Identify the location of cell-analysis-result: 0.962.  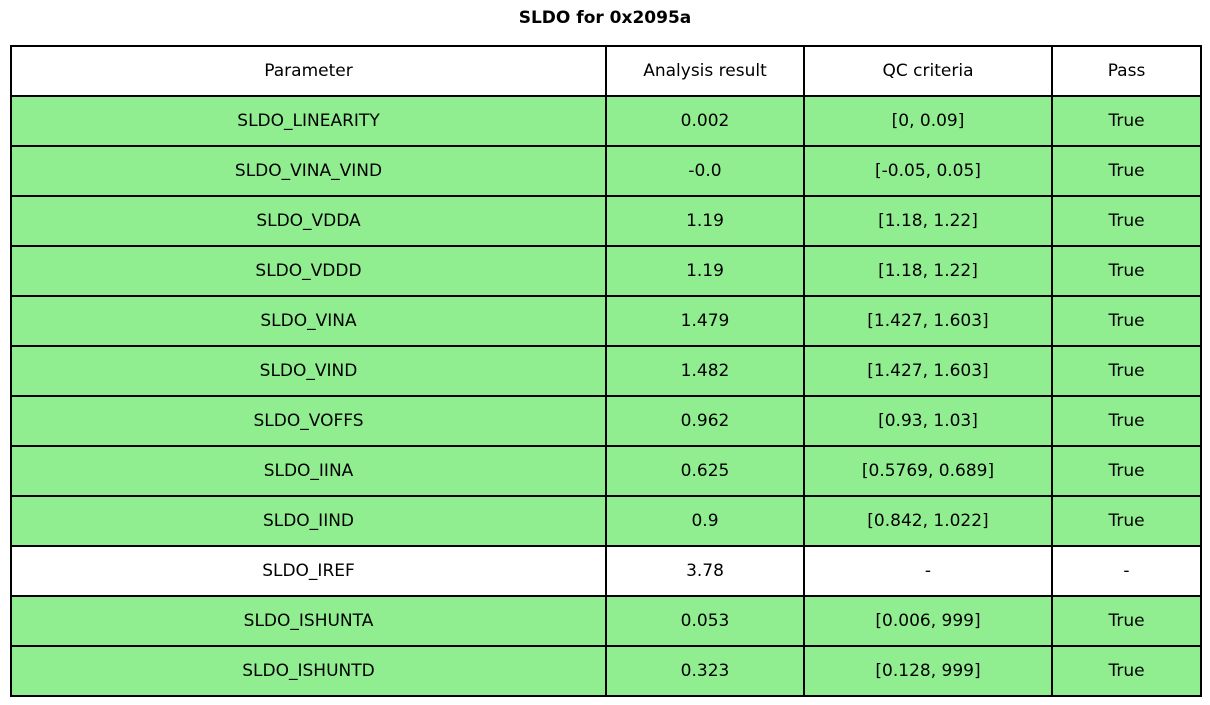
(705, 421).